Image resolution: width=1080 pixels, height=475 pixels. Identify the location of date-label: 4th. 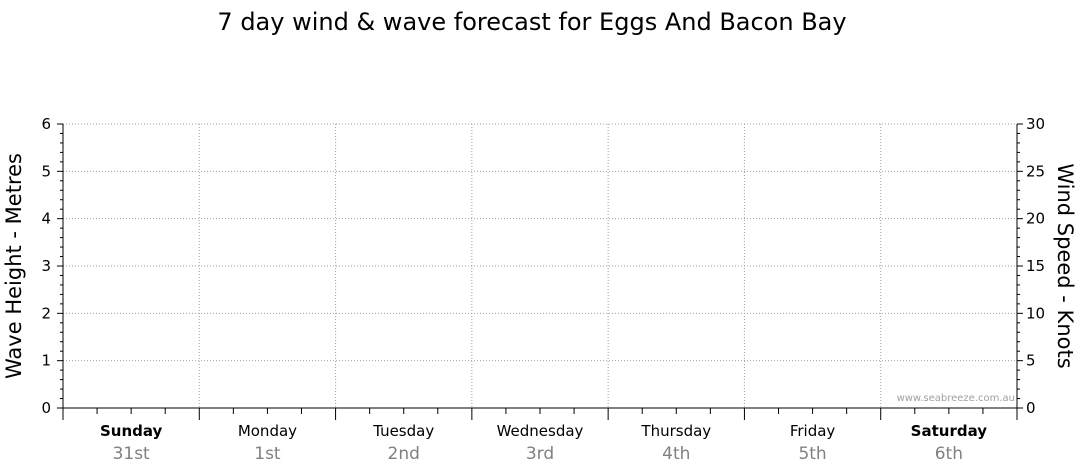
(676, 454).